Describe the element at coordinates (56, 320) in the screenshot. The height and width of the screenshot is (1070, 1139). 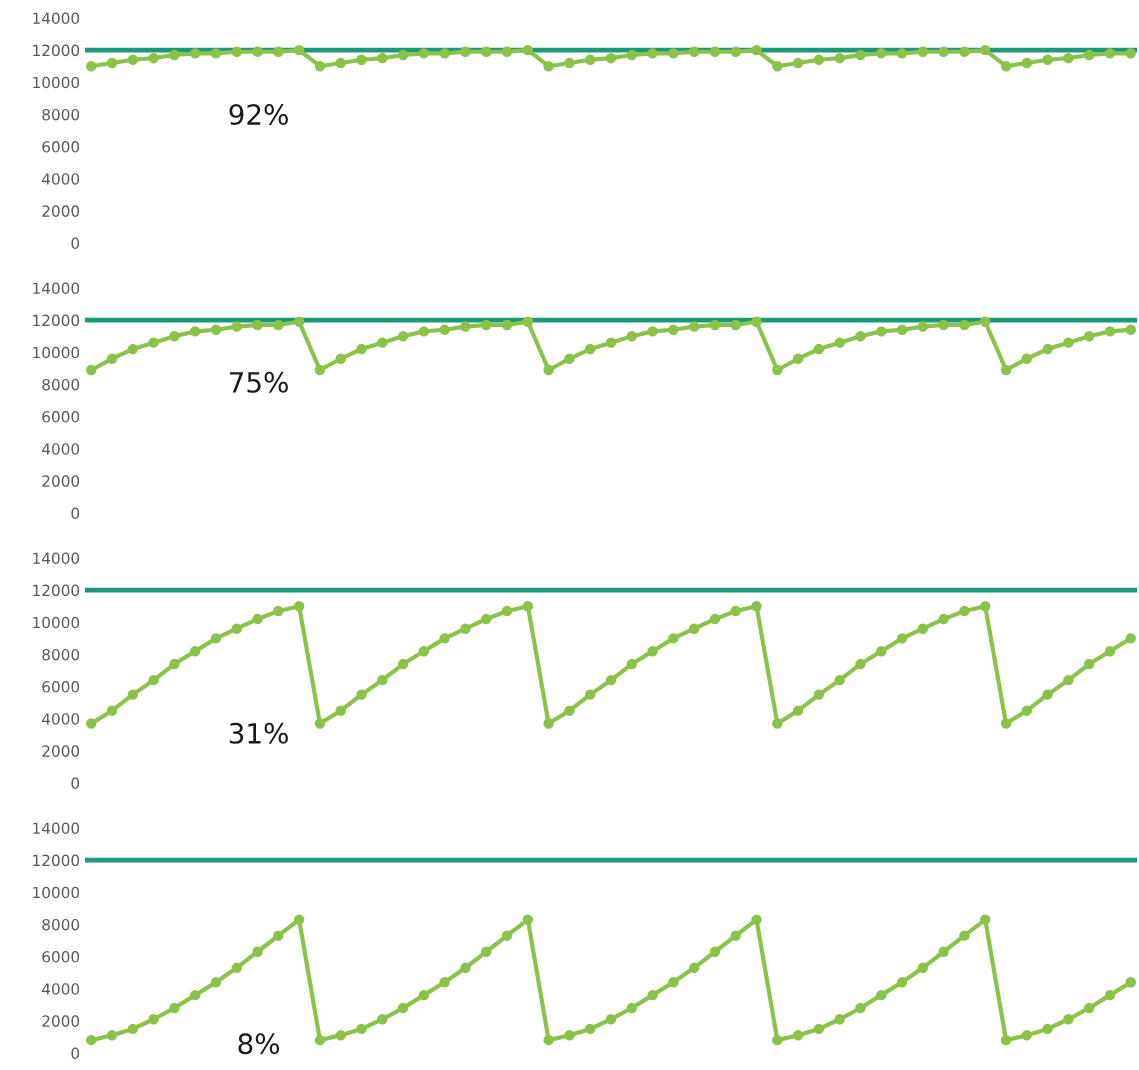
I see `y-tick-label: 12000` at that location.